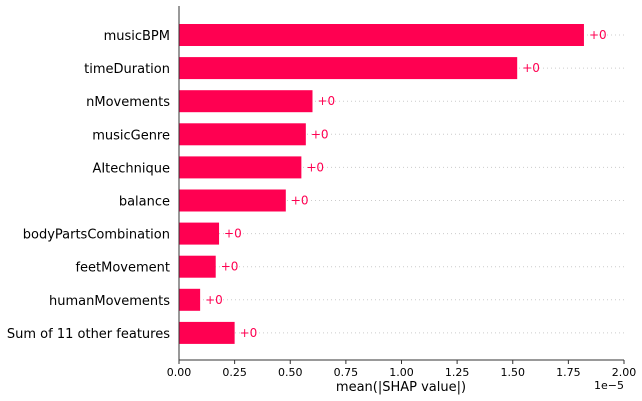  Describe the element at coordinates (234, 372) in the screenshot. I see `x-tick-label: 0.25` at that location.